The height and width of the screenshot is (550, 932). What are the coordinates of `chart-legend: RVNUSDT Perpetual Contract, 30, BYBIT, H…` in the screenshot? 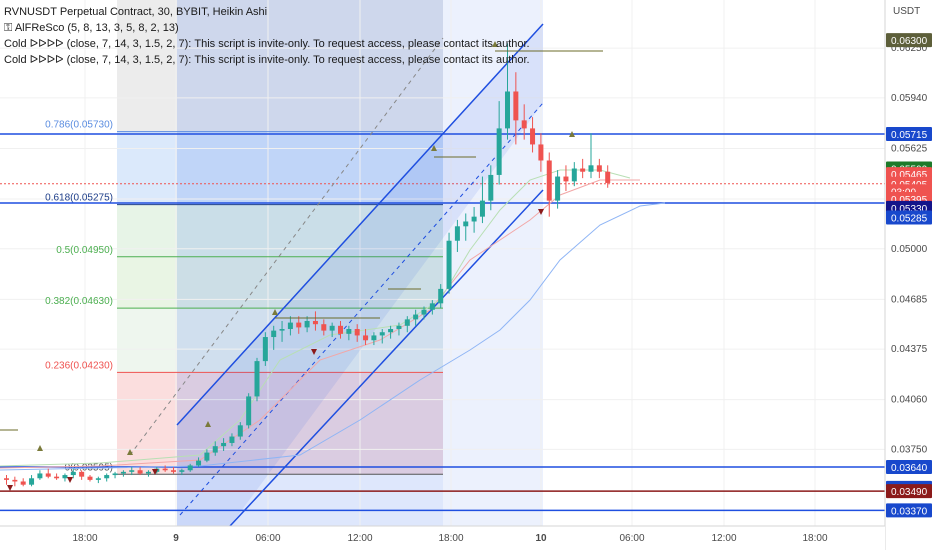 It's located at (267, 36).